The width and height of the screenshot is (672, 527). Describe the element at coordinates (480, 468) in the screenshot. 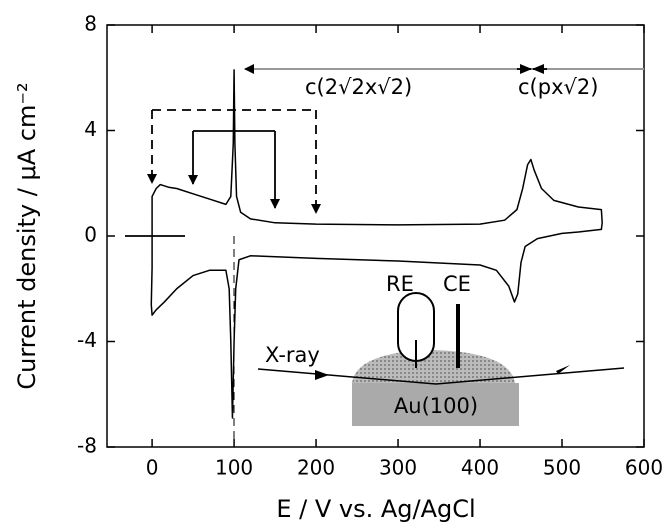

I see `x-tick-label: 400` at that location.